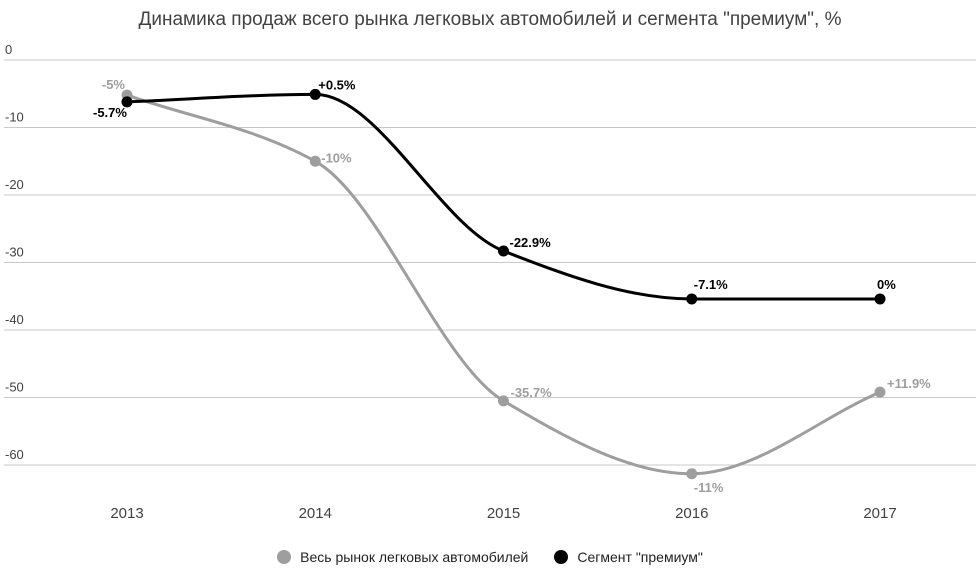  What do you see at coordinates (880, 392) in the screenshot?
I see `data-point-market-2017` at bounding box center [880, 392].